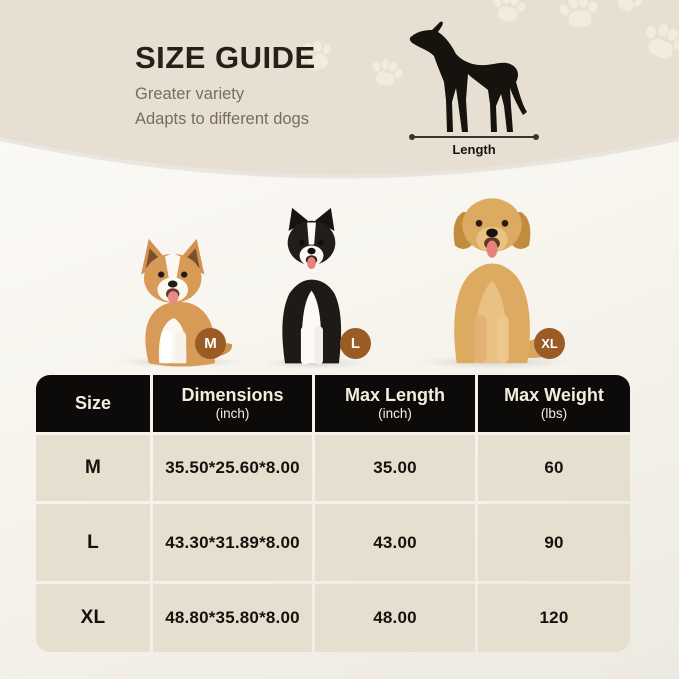  I want to click on page-subtitle: Greater variety Adapts to different dogs, so click(275, 107).